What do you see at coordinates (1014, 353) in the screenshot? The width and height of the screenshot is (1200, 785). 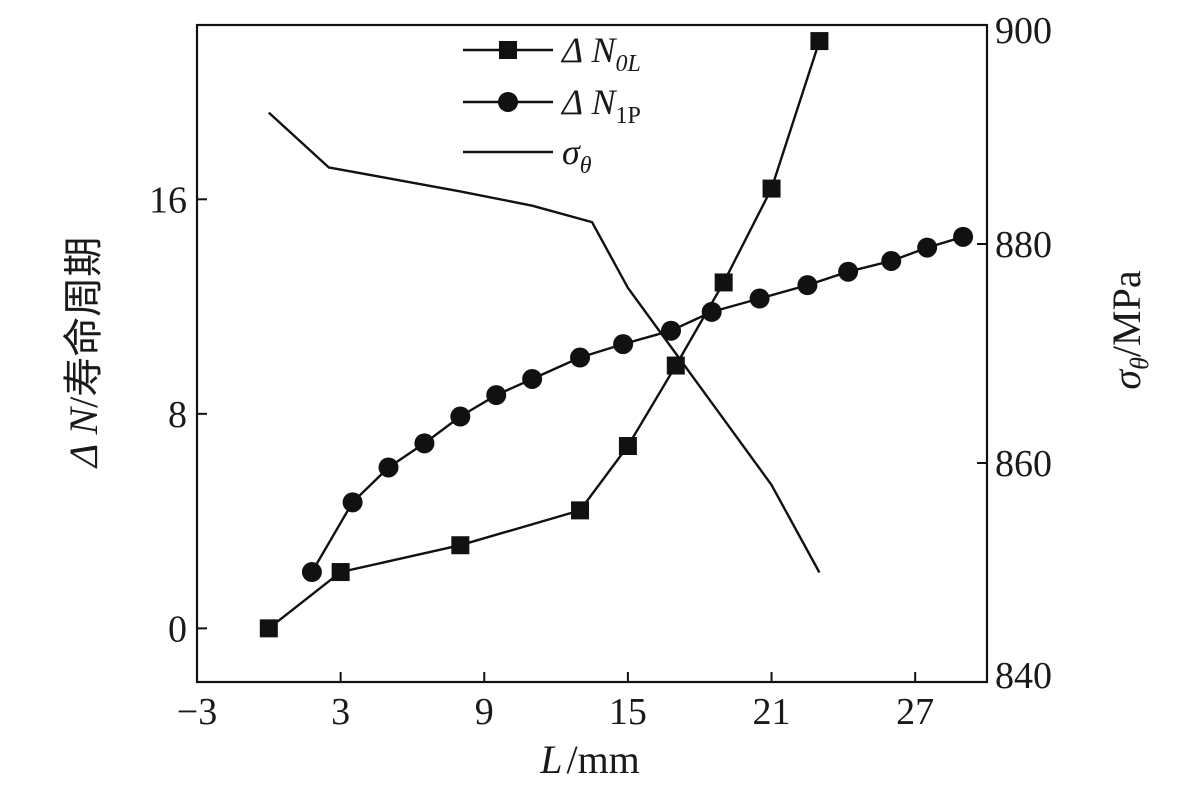 I see `right-axis-ticks: 840 860 880 900` at bounding box center [1014, 353].